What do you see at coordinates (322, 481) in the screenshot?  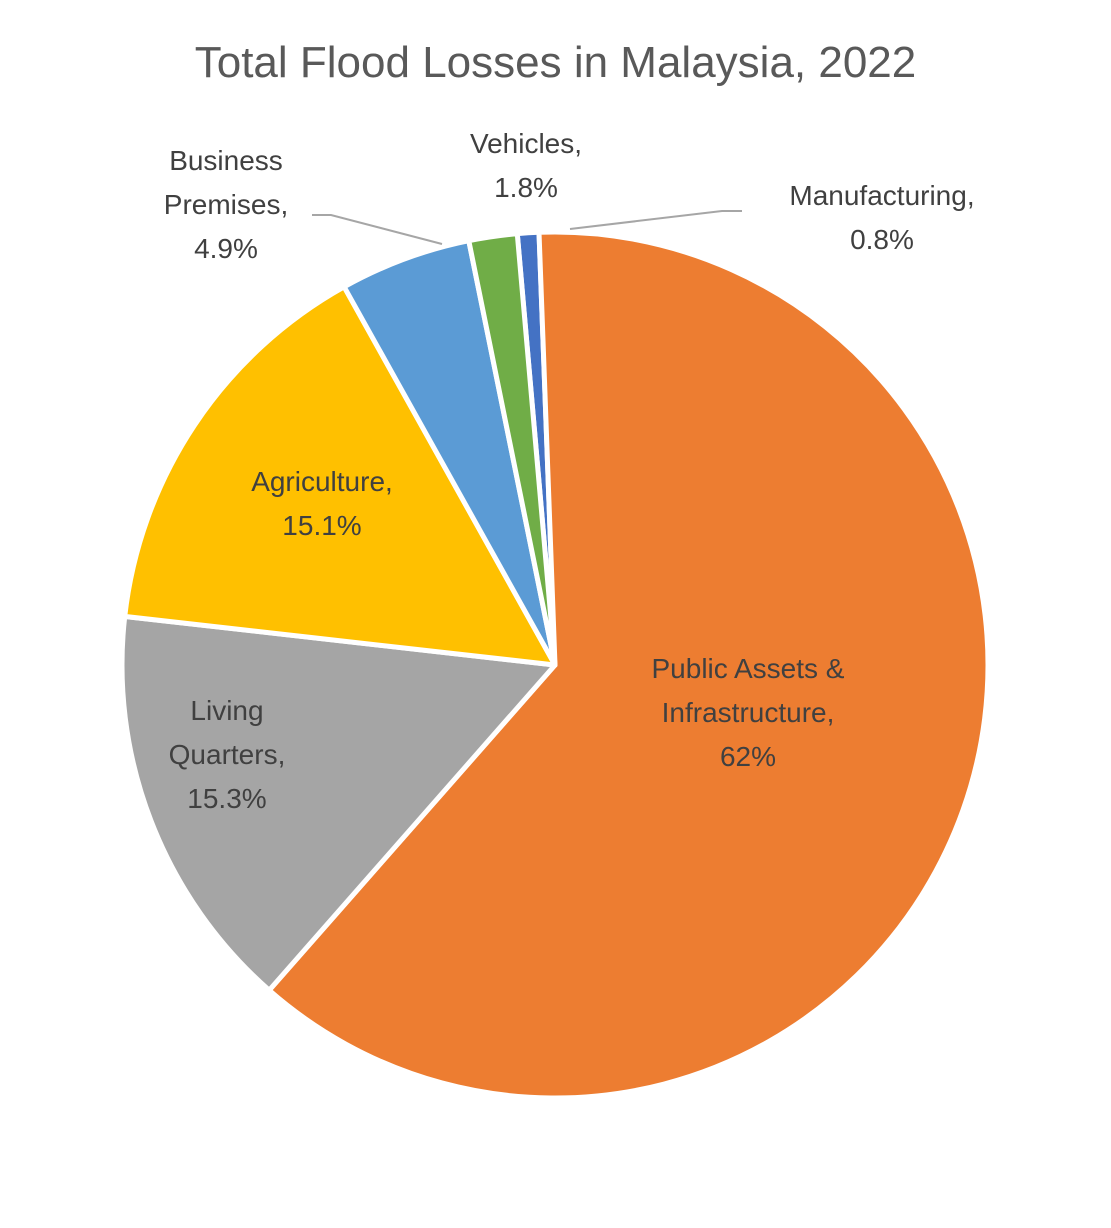 I see `data-label-category: Agriculture,` at bounding box center [322, 481].